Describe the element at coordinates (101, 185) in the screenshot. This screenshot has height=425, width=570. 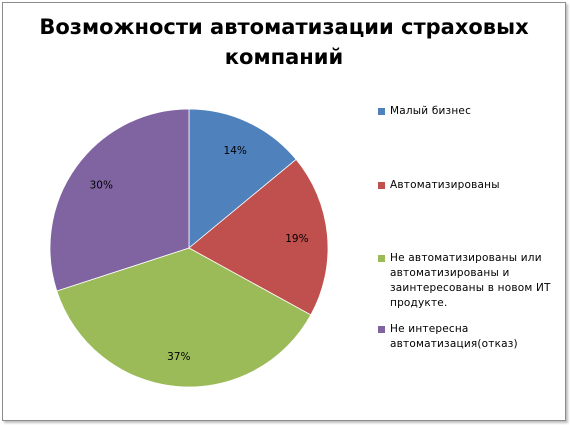
I see `data-label-not-interested: 30%` at that location.